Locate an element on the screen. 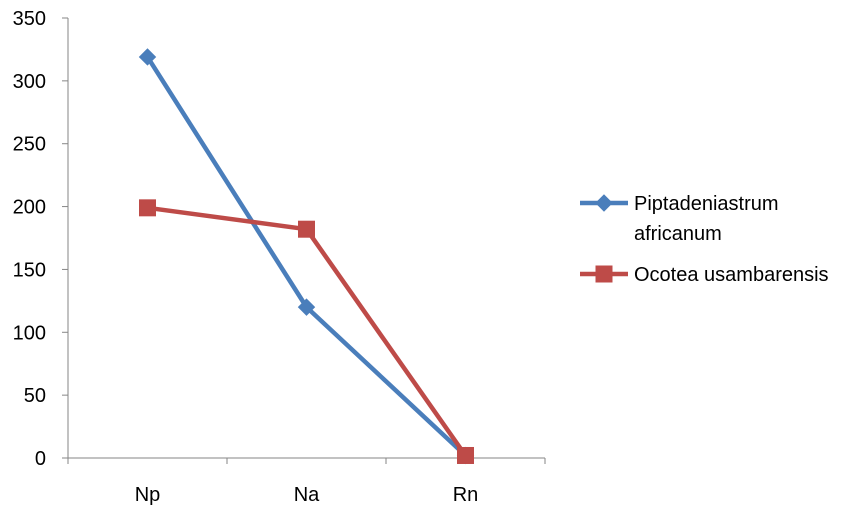 This screenshot has height=506, width=850. legend-label-0: Piptadeniastrum africanum is located at coordinates (706, 219).